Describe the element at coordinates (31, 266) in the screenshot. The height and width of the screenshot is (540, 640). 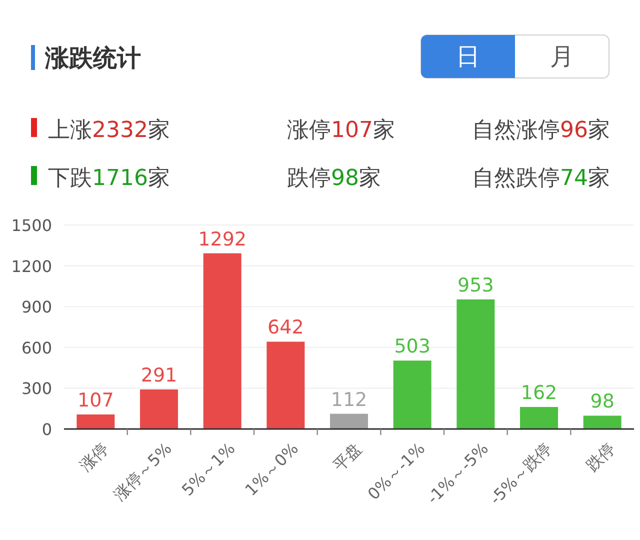
I see `y-tick-label: 1200` at that location.